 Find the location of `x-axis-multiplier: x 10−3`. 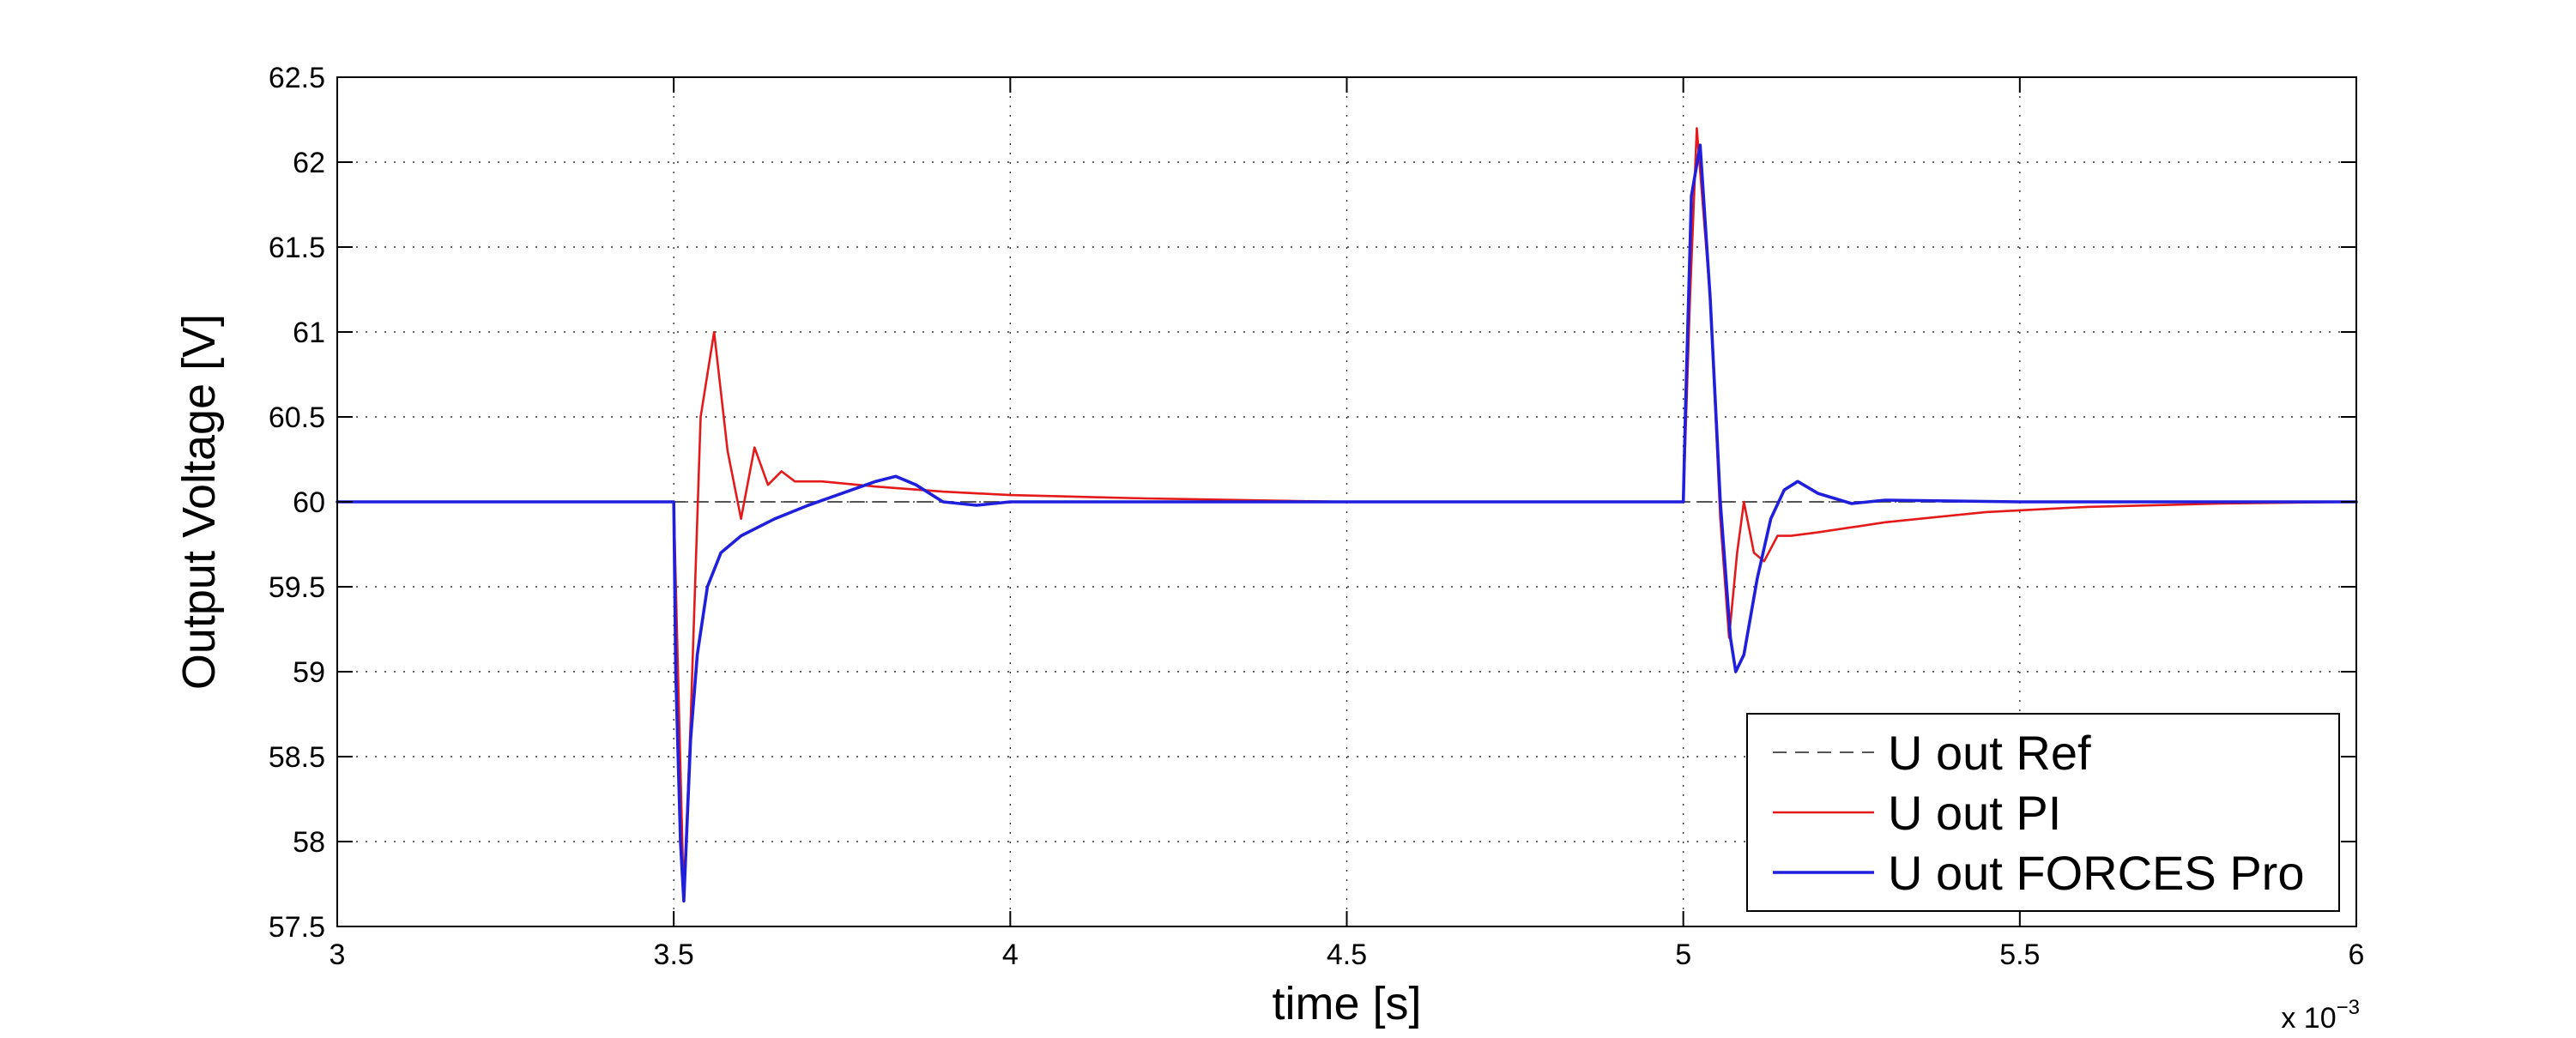

x-axis-multiplier: x 10−3 is located at coordinates (2320, 1015).